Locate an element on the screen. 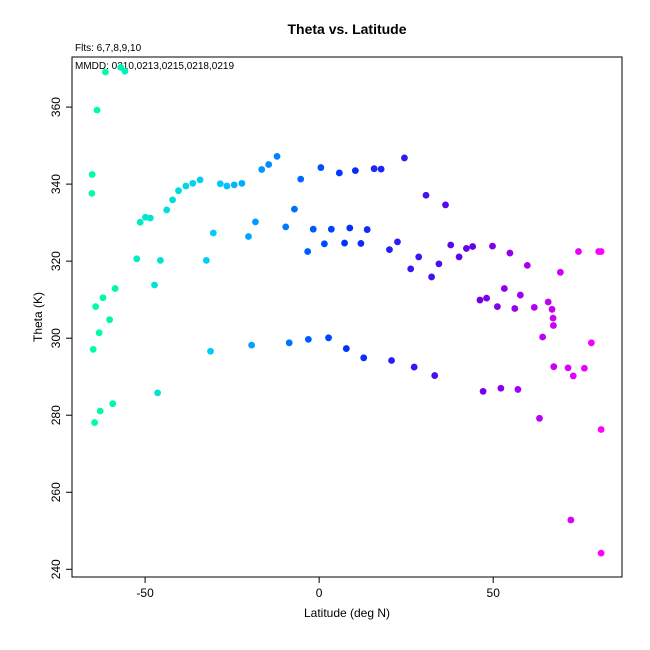 This screenshot has height=650, width=650. y-tick-label: 300 is located at coordinates (56, 338).